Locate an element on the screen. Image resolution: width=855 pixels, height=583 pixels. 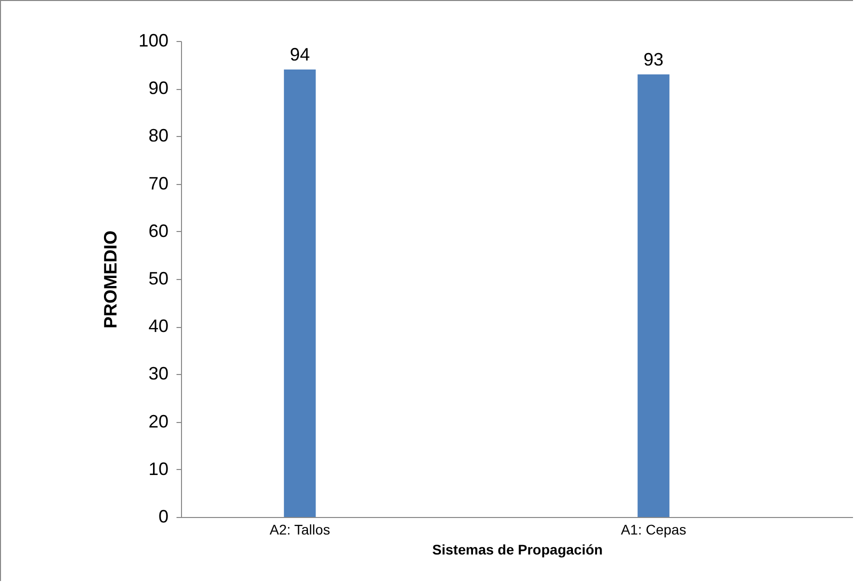
x-tick-label: A2: Tallos is located at coordinates (300, 530).